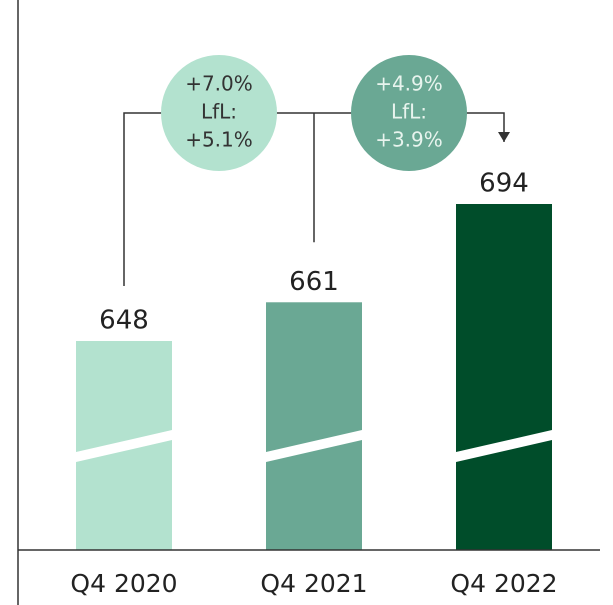  What do you see at coordinates (409, 84) in the screenshot?
I see `growth-text: +4.9%` at bounding box center [409, 84].